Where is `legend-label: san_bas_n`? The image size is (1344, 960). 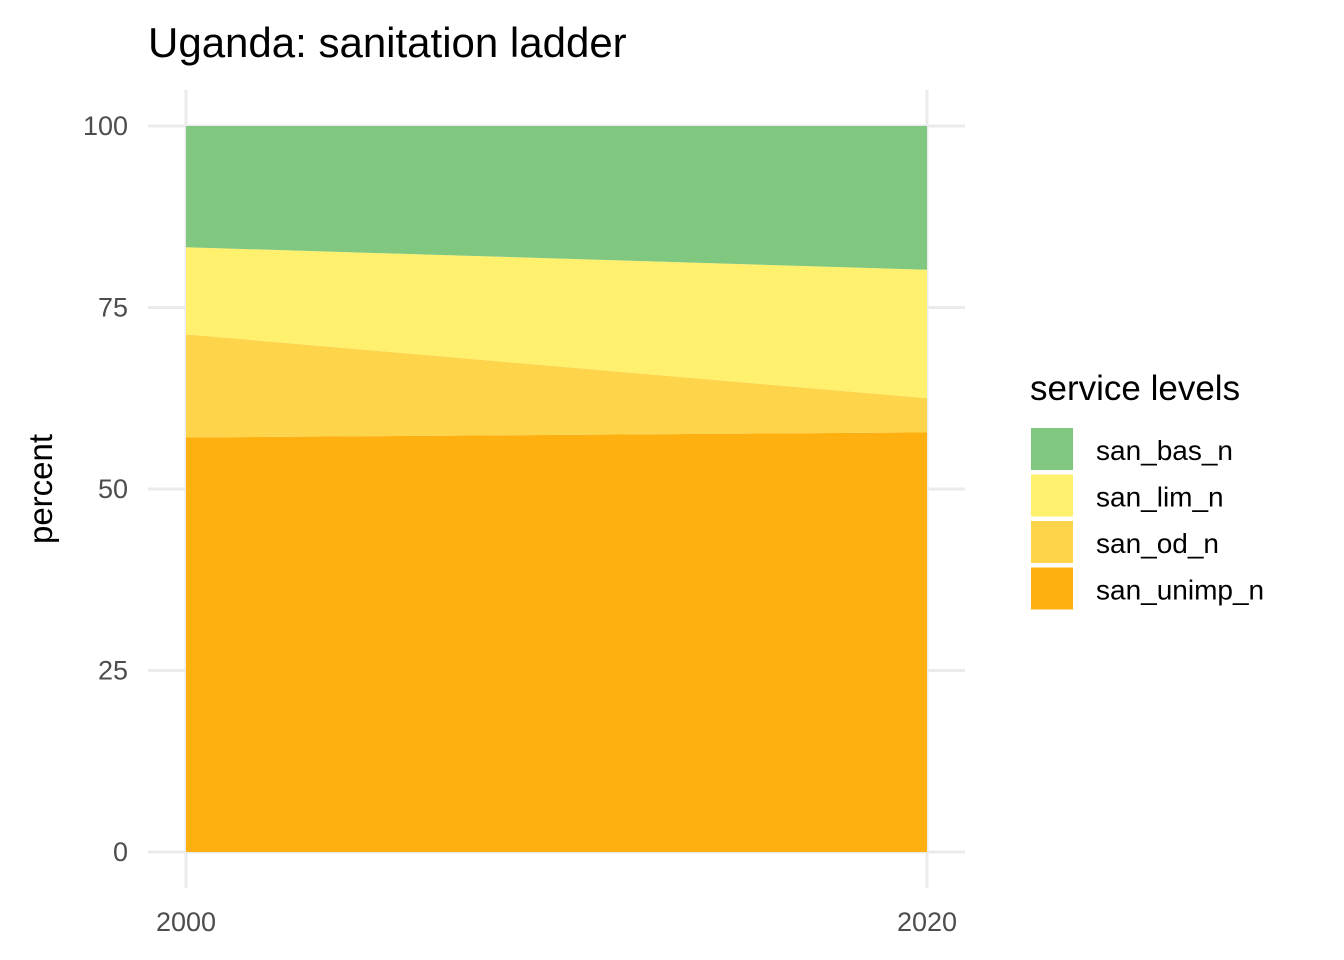
legend-label: san_bas_n is located at coordinates (1164, 450).